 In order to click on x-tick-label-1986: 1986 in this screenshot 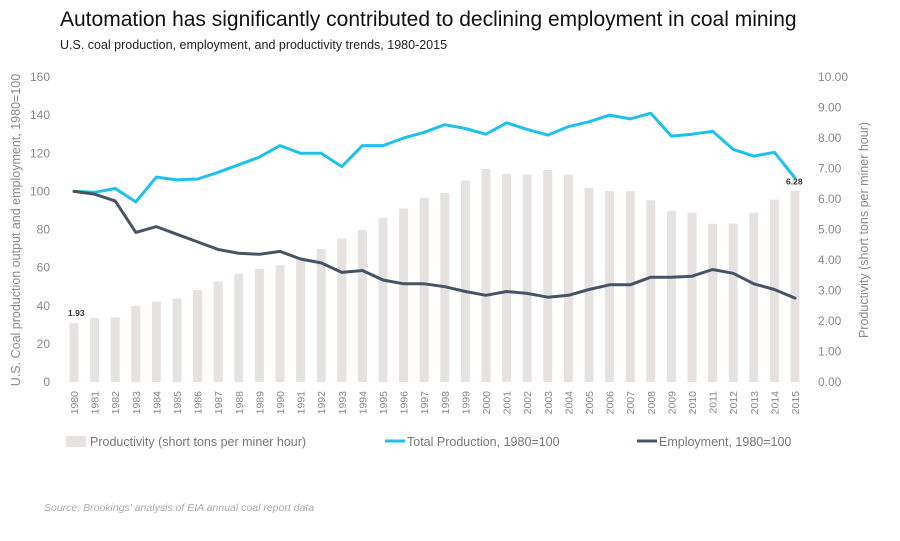, I will do `click(199, 403)`.